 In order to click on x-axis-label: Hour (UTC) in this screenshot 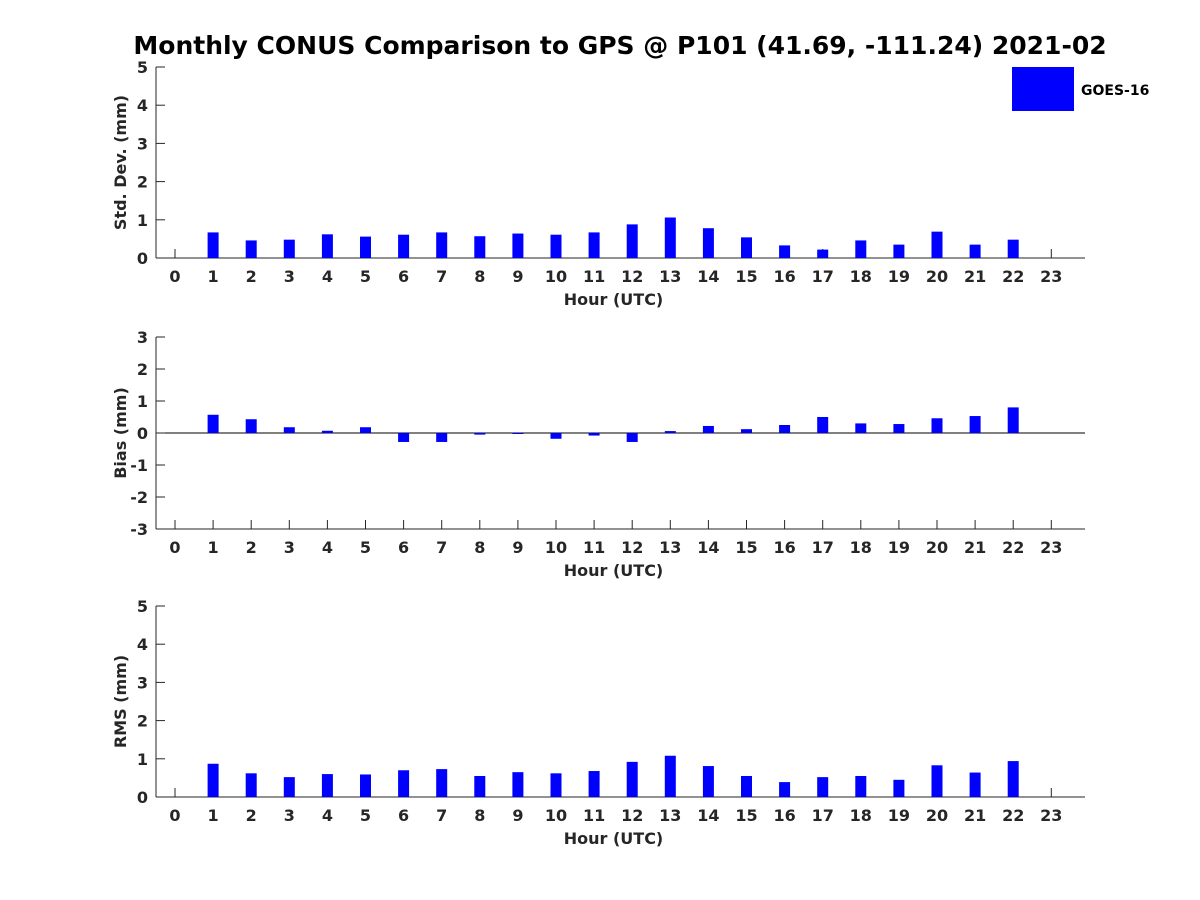, I will do `click(614, 299)`.